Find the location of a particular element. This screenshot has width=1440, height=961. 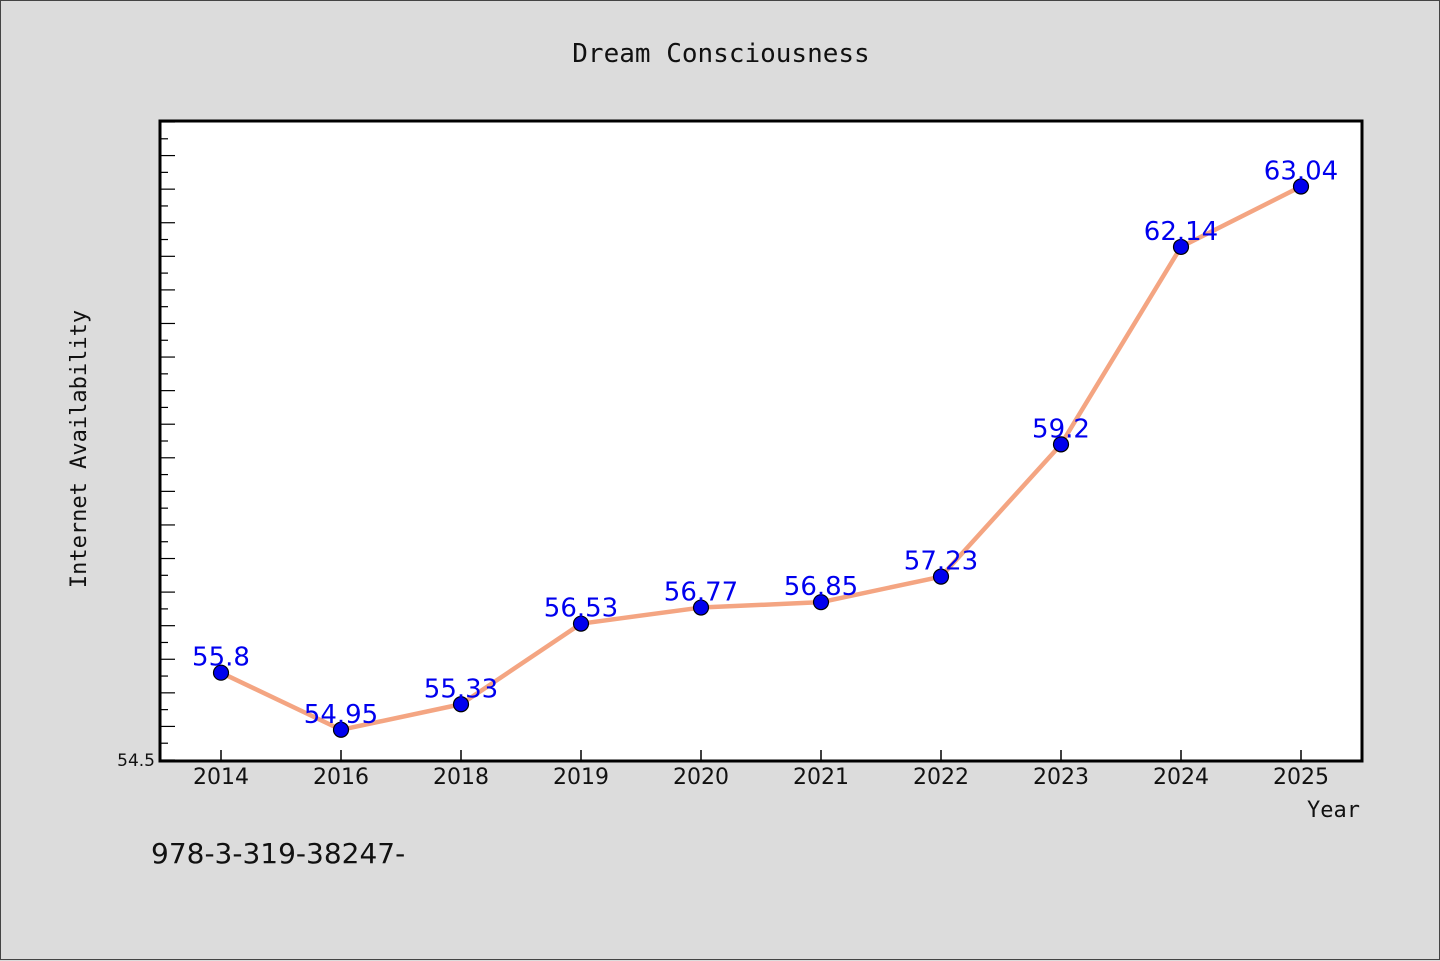

data-label: 56.85 is located at coordinates (821, 587).